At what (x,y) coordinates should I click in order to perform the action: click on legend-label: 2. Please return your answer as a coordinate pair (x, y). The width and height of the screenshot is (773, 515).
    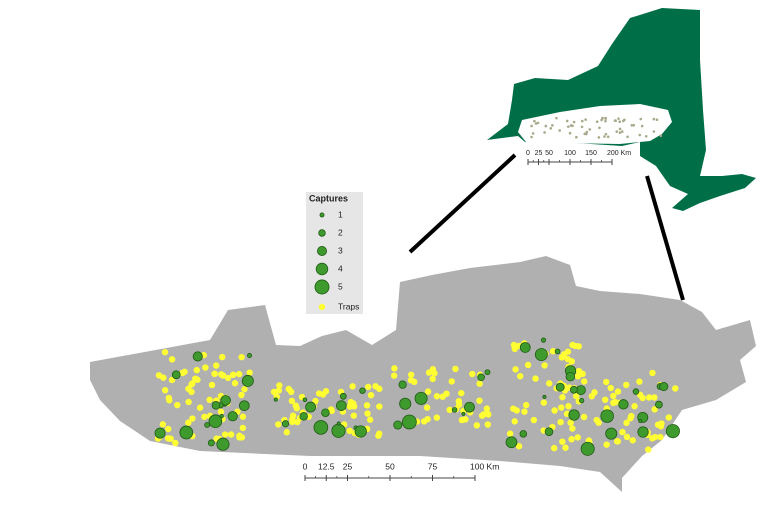
    Looking at the image, I should click on (340, 232).